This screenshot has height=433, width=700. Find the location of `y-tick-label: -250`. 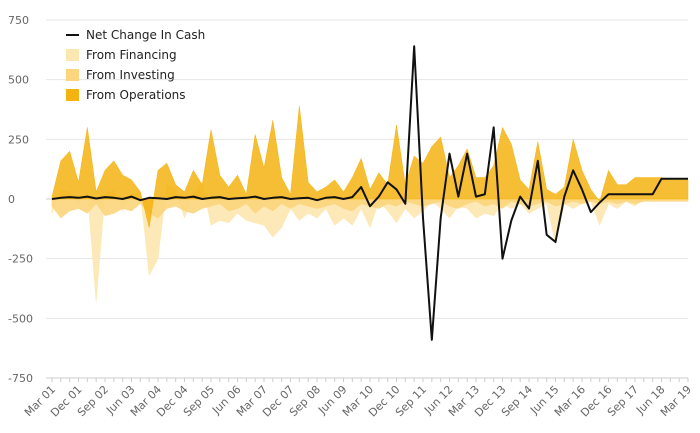

y-tick-label: -250 is located at coordinates (20, 259).